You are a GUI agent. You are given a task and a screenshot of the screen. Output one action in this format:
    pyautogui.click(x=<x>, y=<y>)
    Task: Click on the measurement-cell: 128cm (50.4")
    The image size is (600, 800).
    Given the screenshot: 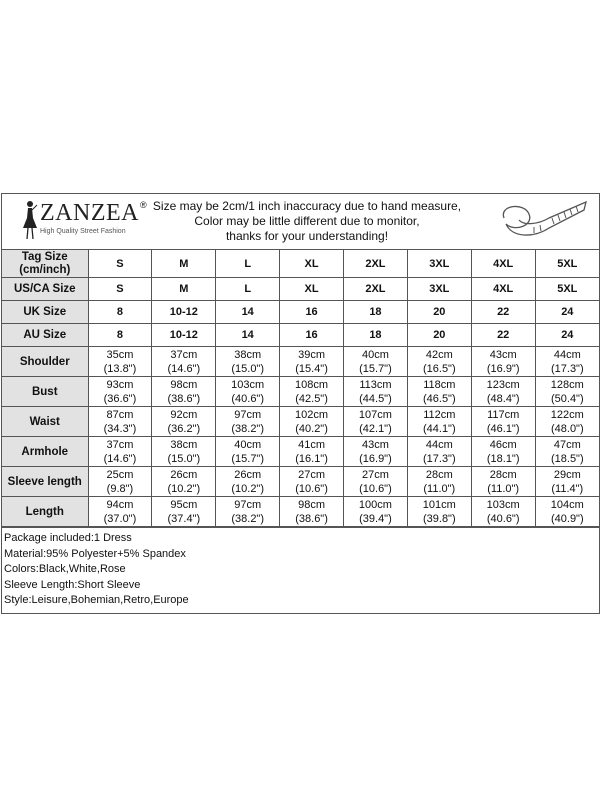 What is the action you would take?
    pyautogui.click(x=566, y=391)
    